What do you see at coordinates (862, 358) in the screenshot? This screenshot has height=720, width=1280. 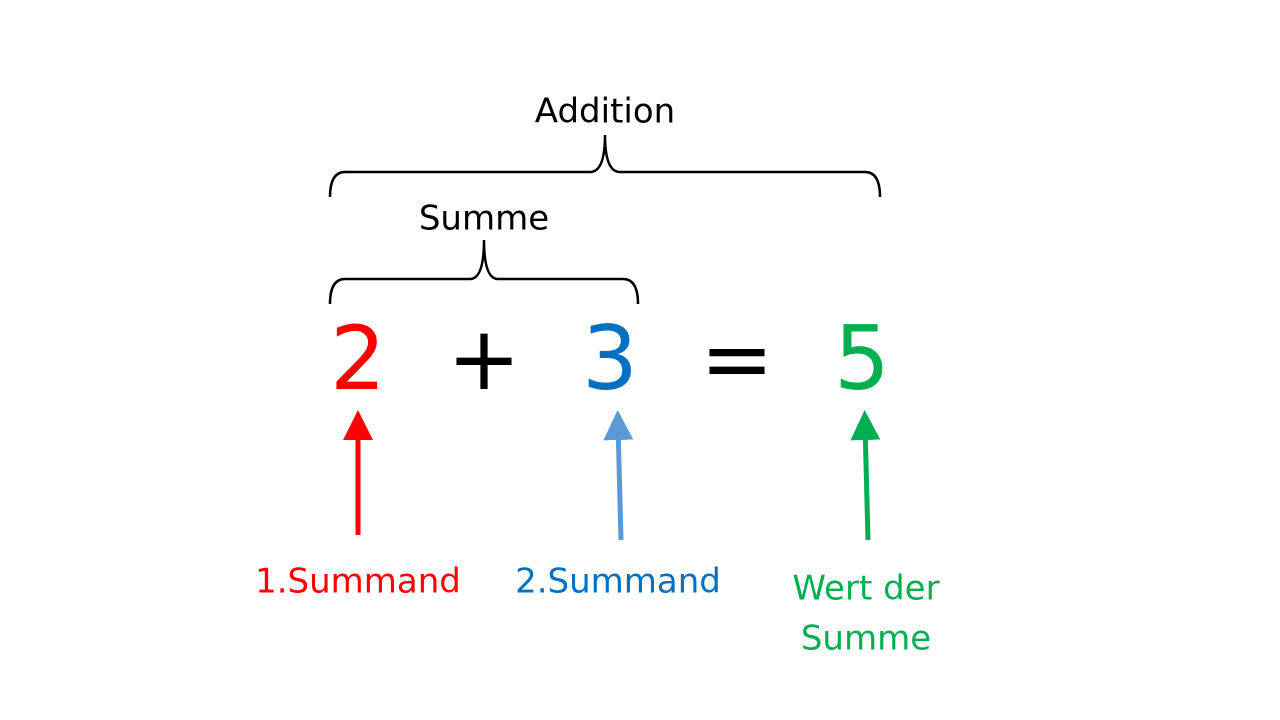 I see `result: 5` at bounding box center [862, 358].